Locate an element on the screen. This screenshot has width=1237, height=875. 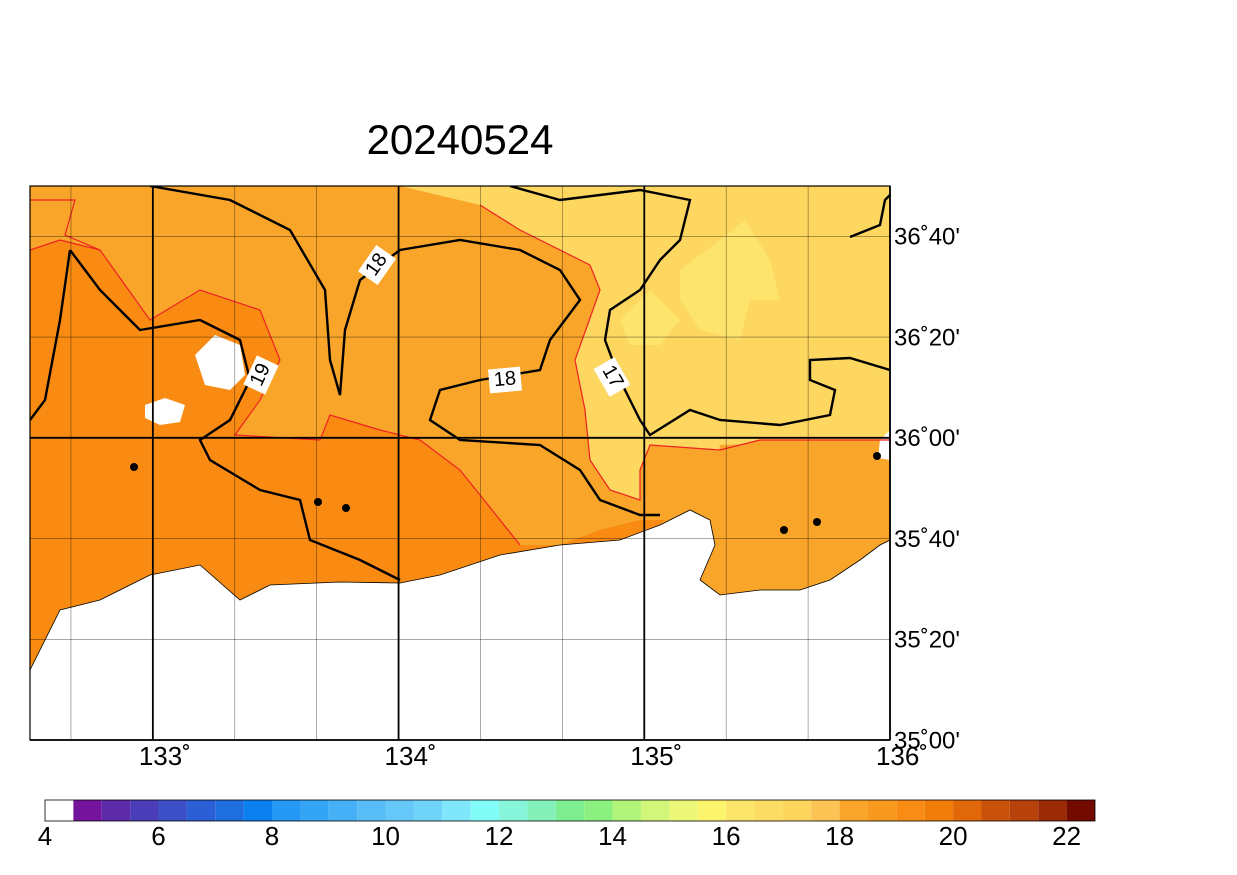
contour-label: 18 is located at coordinates (505, 379).